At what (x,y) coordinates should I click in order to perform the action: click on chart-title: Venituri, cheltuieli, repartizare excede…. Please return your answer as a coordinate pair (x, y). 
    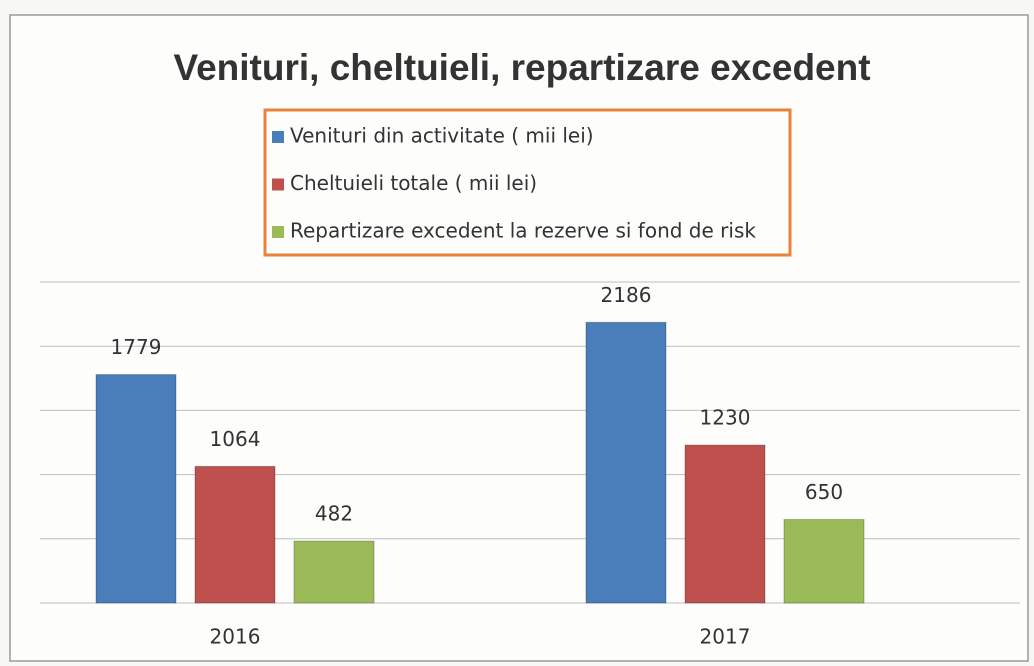
    Looking at the image, I should click on (521, 67).